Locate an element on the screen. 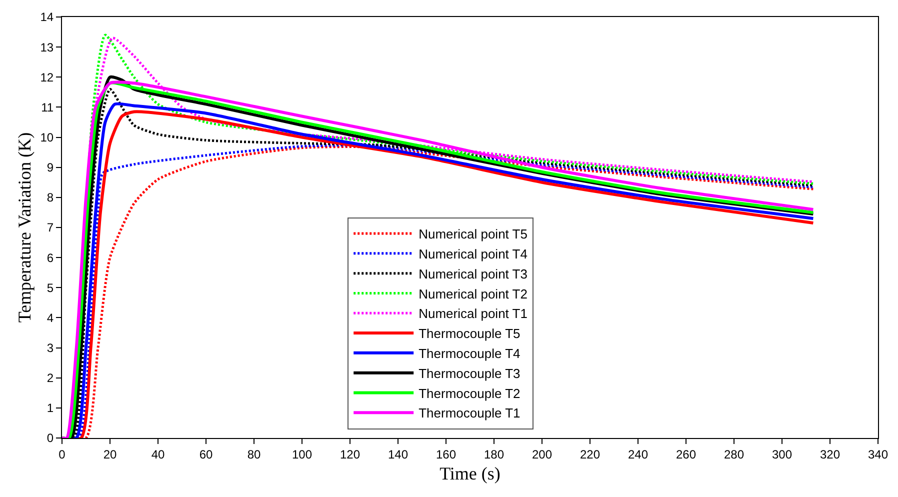 Image resolution: width=898 pixels, height=497 pixels. y-tick-label: 0 is located at coordinates (50, 438).